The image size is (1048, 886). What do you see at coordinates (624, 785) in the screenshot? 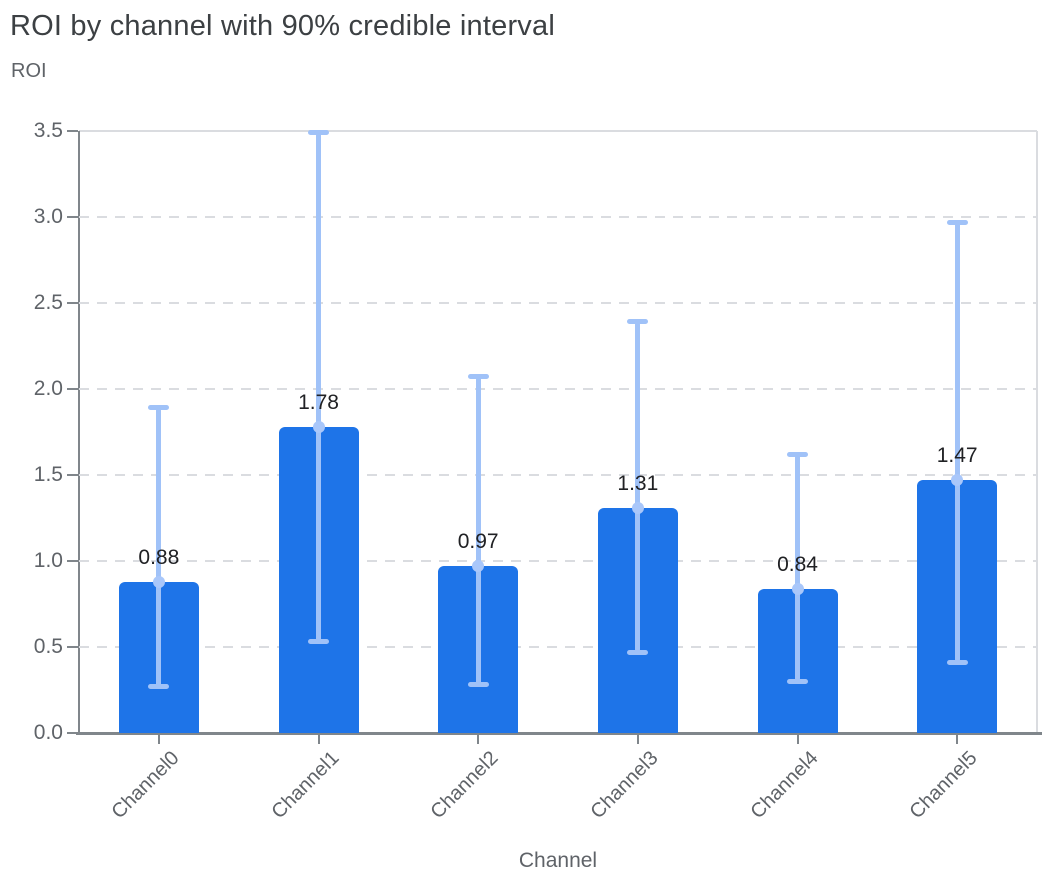
I see `x-tick-label-channel3: Channel3` at bounding box center [624, 785].